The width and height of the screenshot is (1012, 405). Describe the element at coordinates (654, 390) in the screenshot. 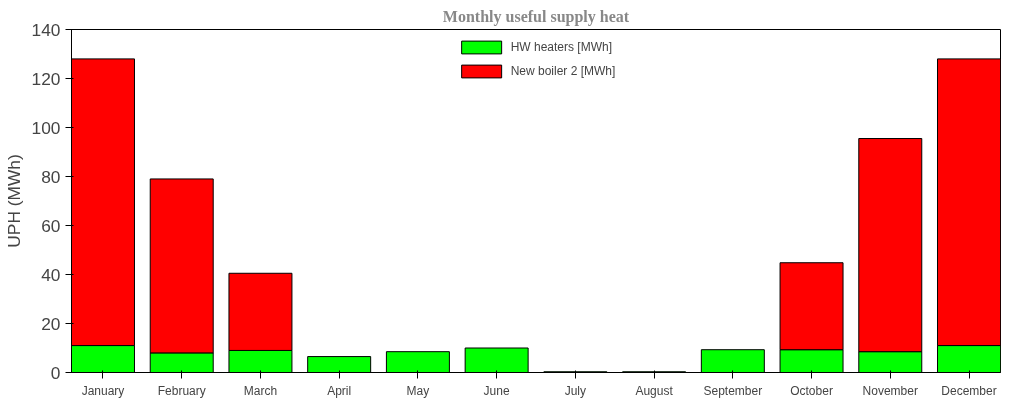

I see `x-tick-label: August` at that location.